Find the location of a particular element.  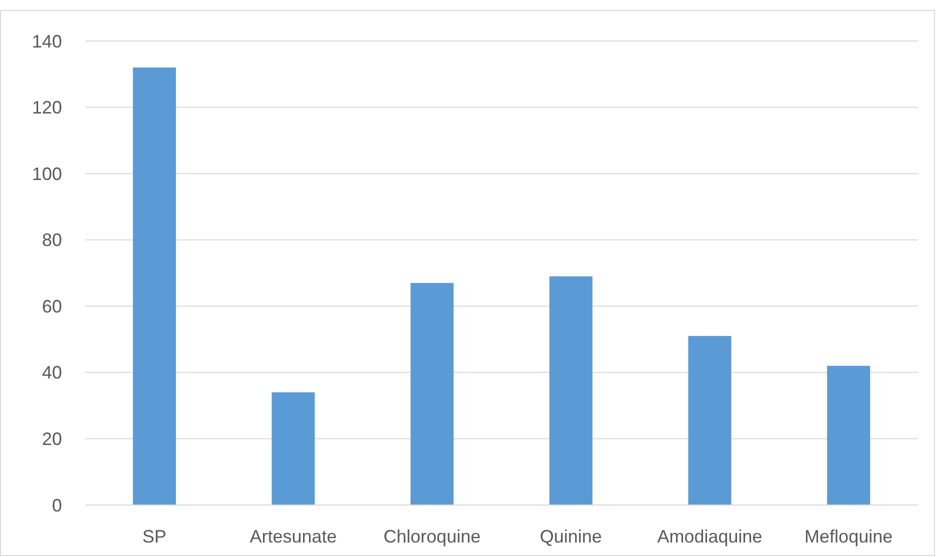

x-tick-label: Chloroquine is located at coordinates (432, 536).